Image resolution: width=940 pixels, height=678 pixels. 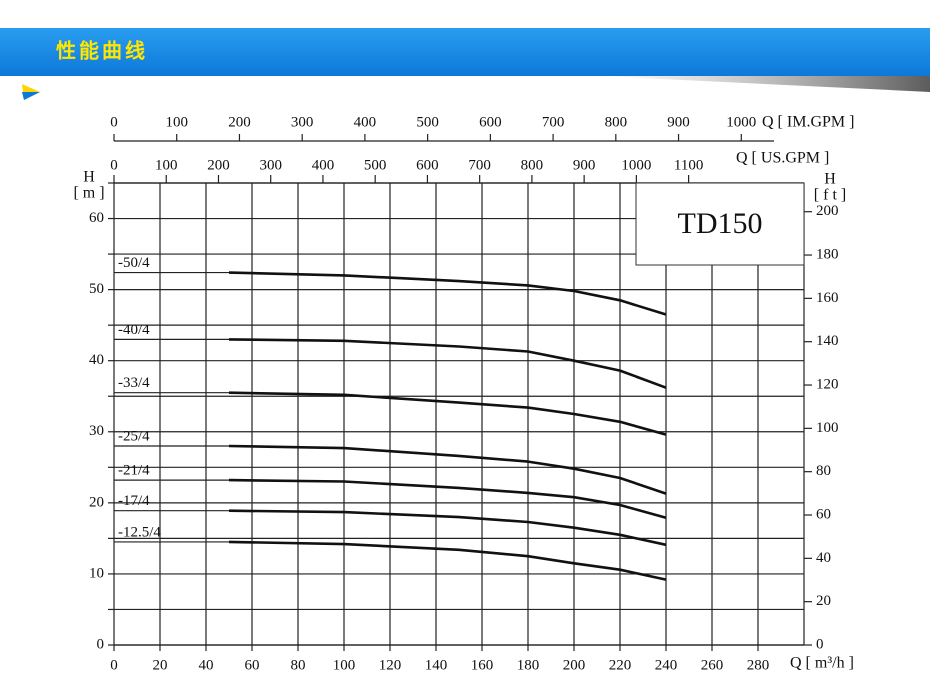 What do you see at coordinates (436, 665) in the screenshot?
I see `x-tick-label: 140` at bounding box center [436, 665].